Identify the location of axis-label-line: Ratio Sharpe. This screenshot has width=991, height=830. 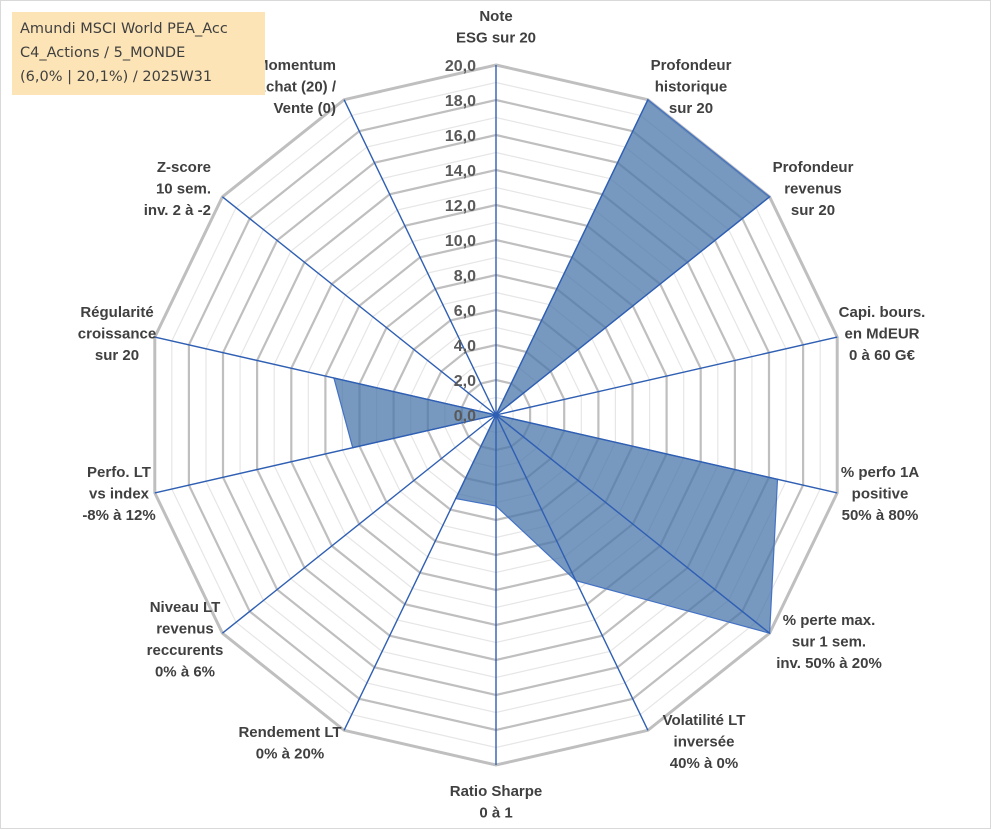
(496, 791).